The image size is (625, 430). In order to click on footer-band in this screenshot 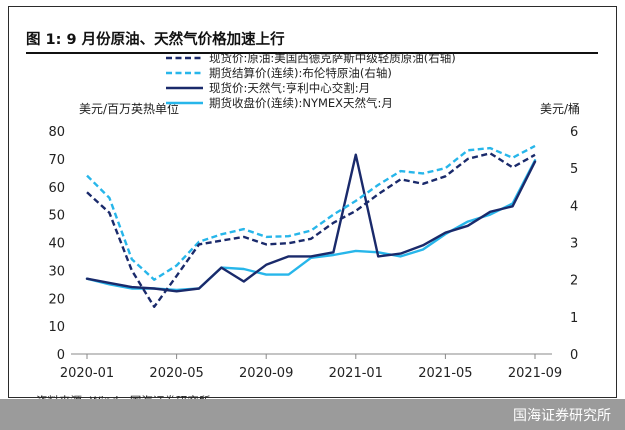, I will do `click(312, 414)`.